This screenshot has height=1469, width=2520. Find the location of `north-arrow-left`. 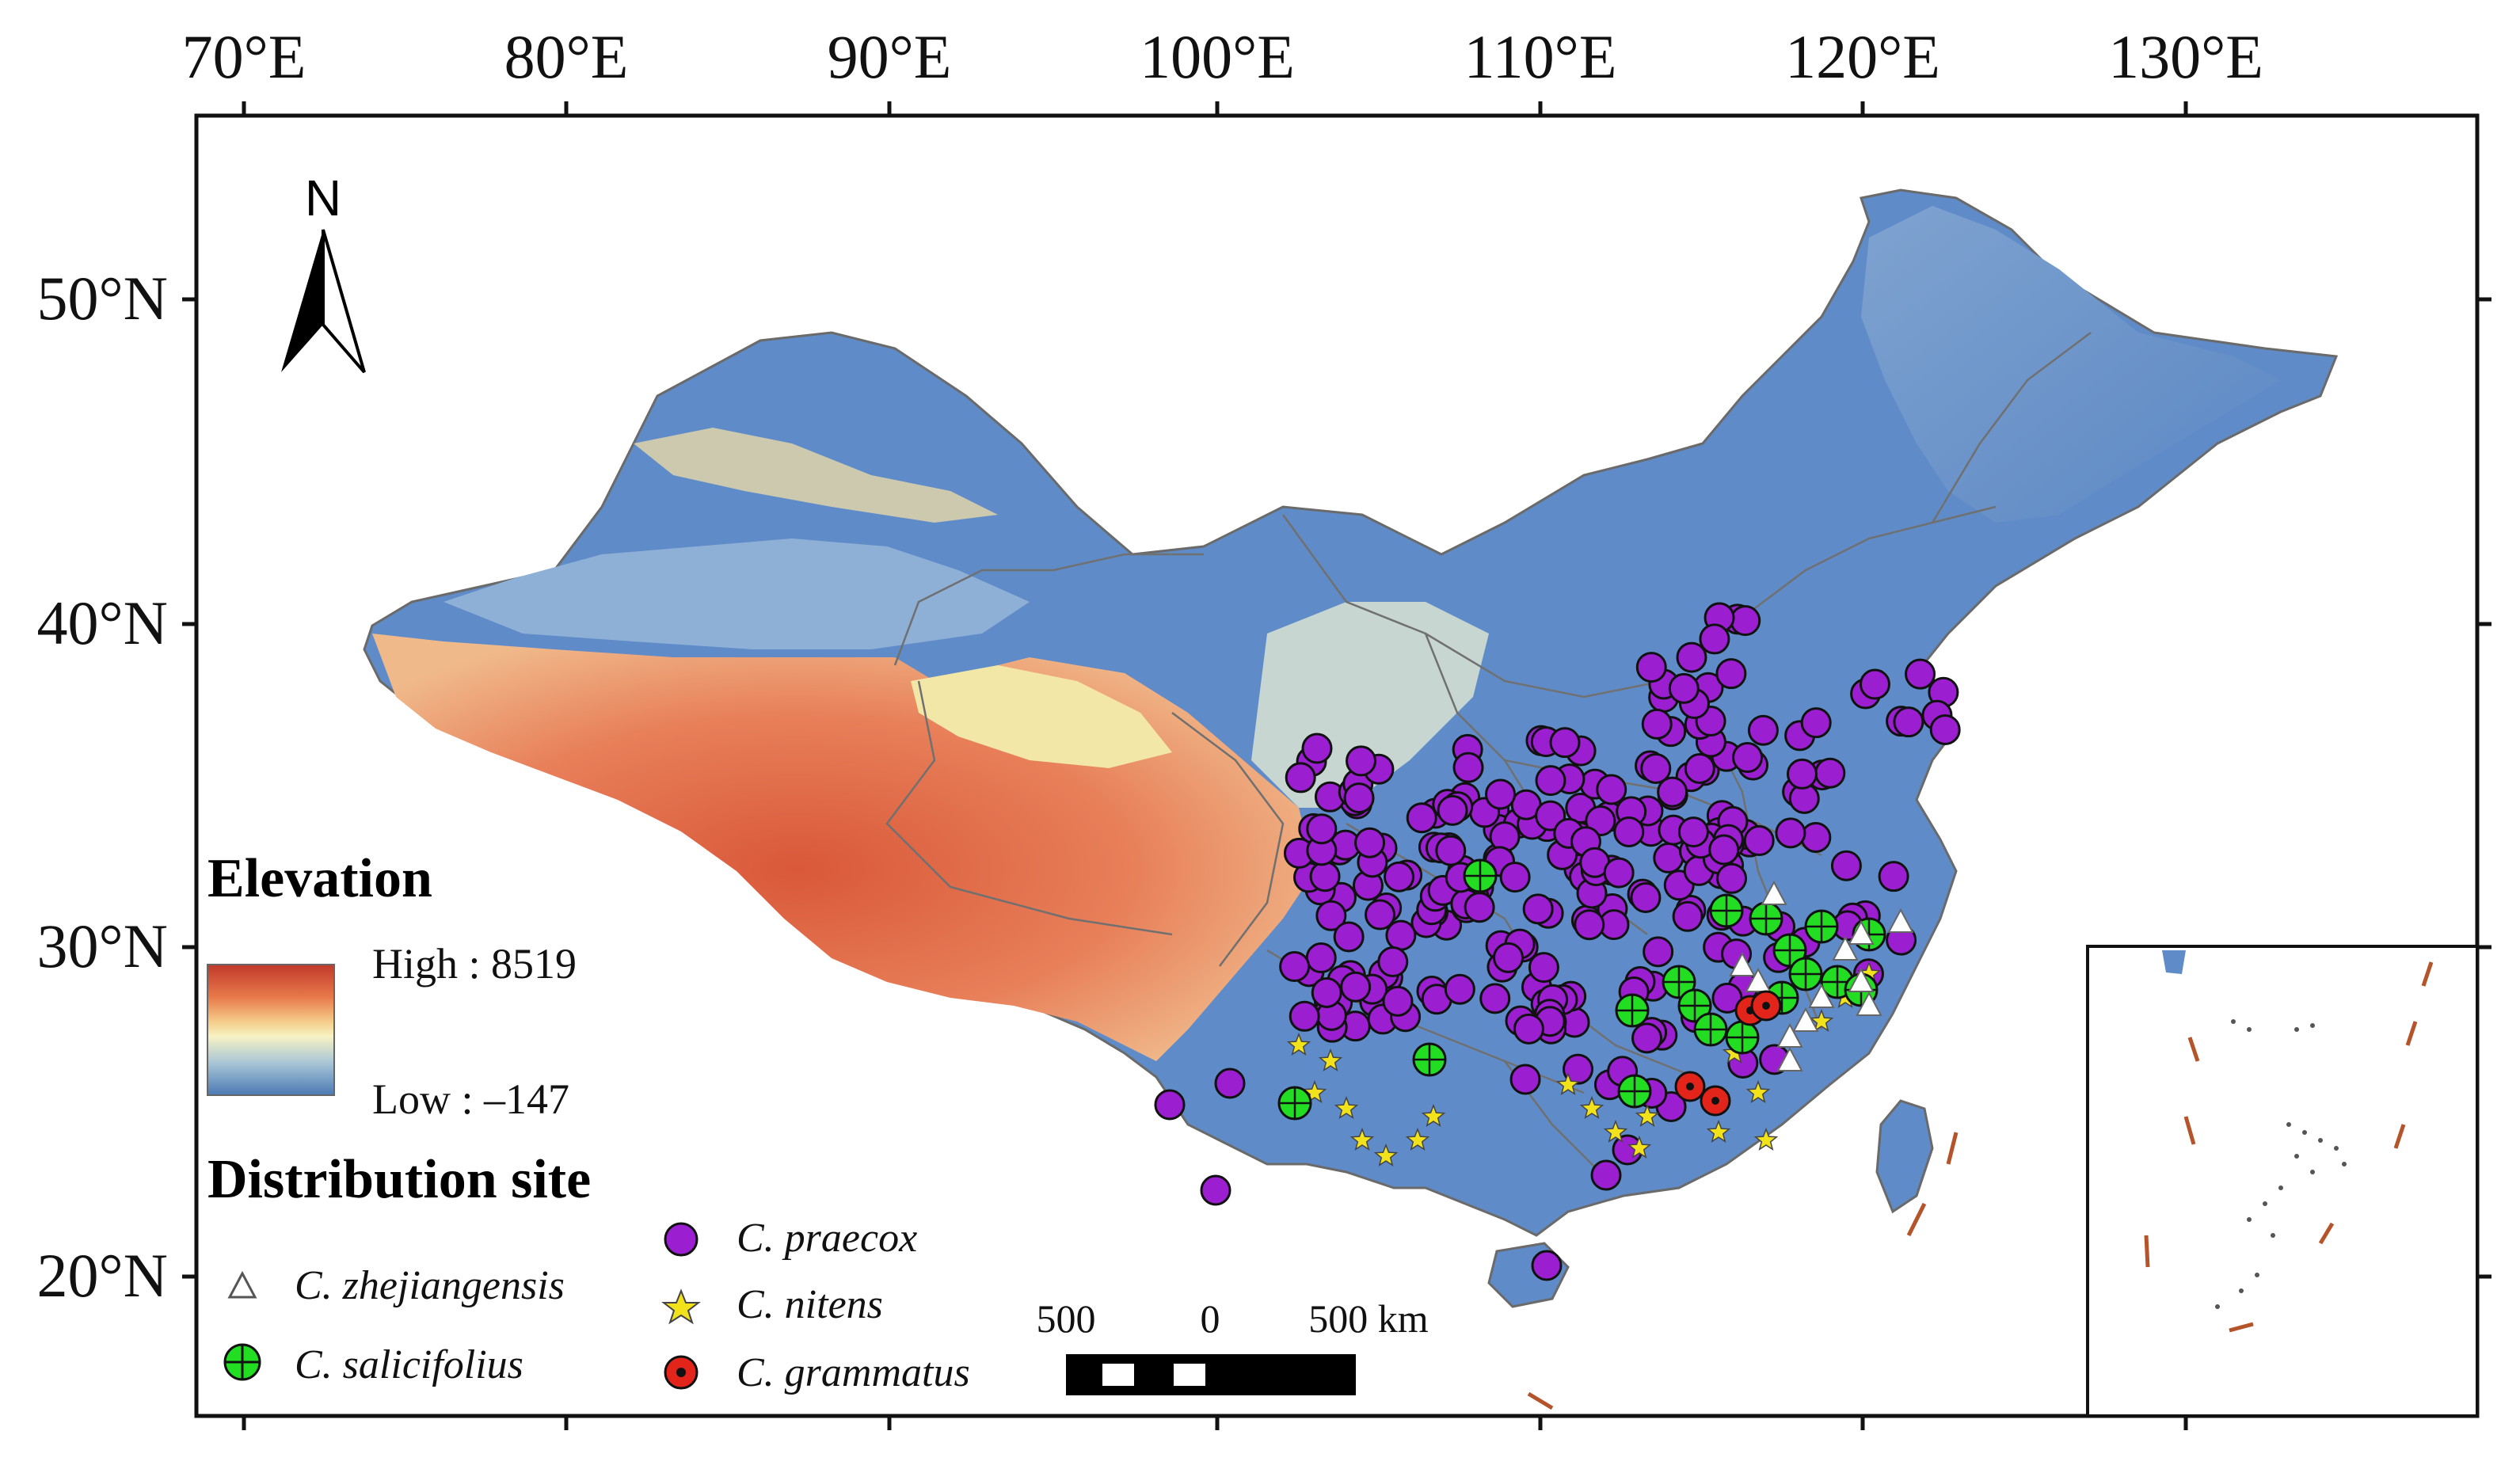

north-arrow-left is located at coordinates (302, 301).